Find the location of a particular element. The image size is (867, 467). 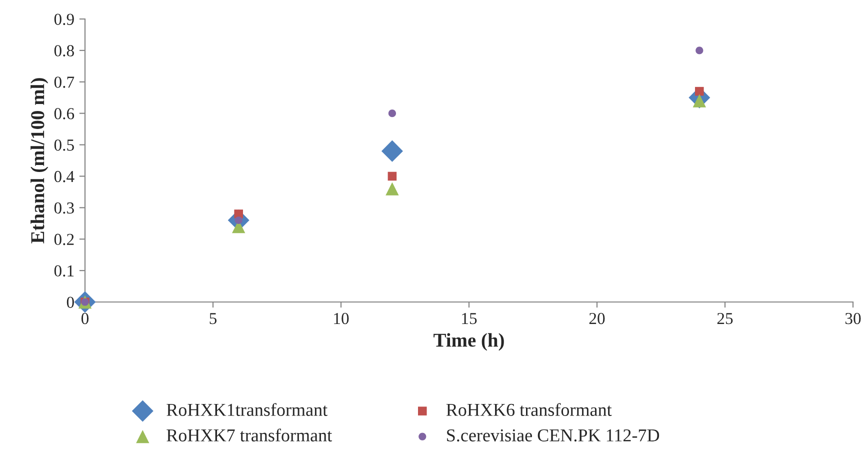

legend-label: RoHXK6 transformant is located at coordinates (529, 409).